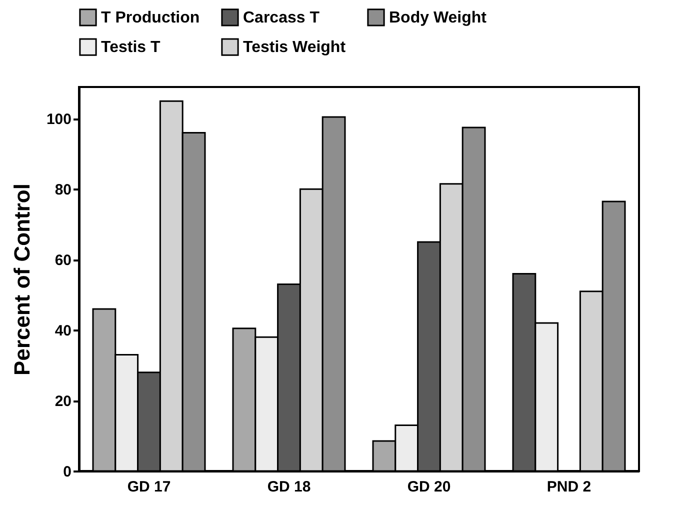 The image size is (684, 531). I want to click on legend-label: Body Weight, so click(438, 17).